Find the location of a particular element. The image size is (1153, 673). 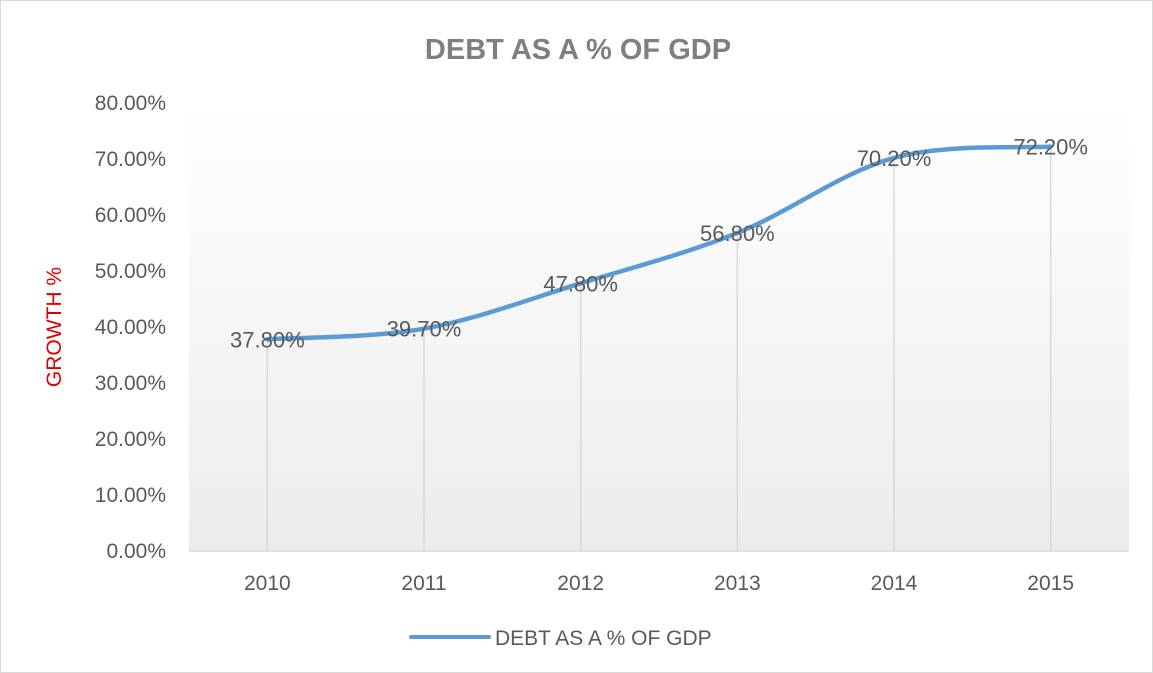

data-label: 37.80% is located at coordinates (267, 339).